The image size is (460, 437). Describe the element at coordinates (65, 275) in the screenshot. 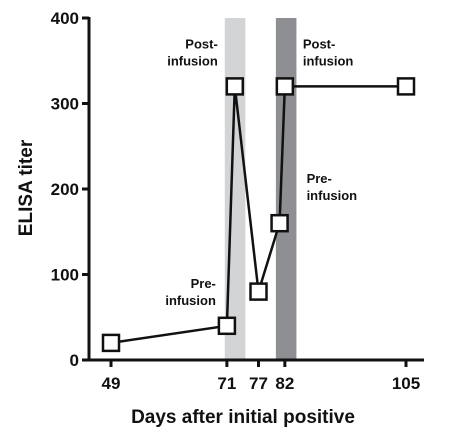

I see `y-tick-label: 100` at that location.